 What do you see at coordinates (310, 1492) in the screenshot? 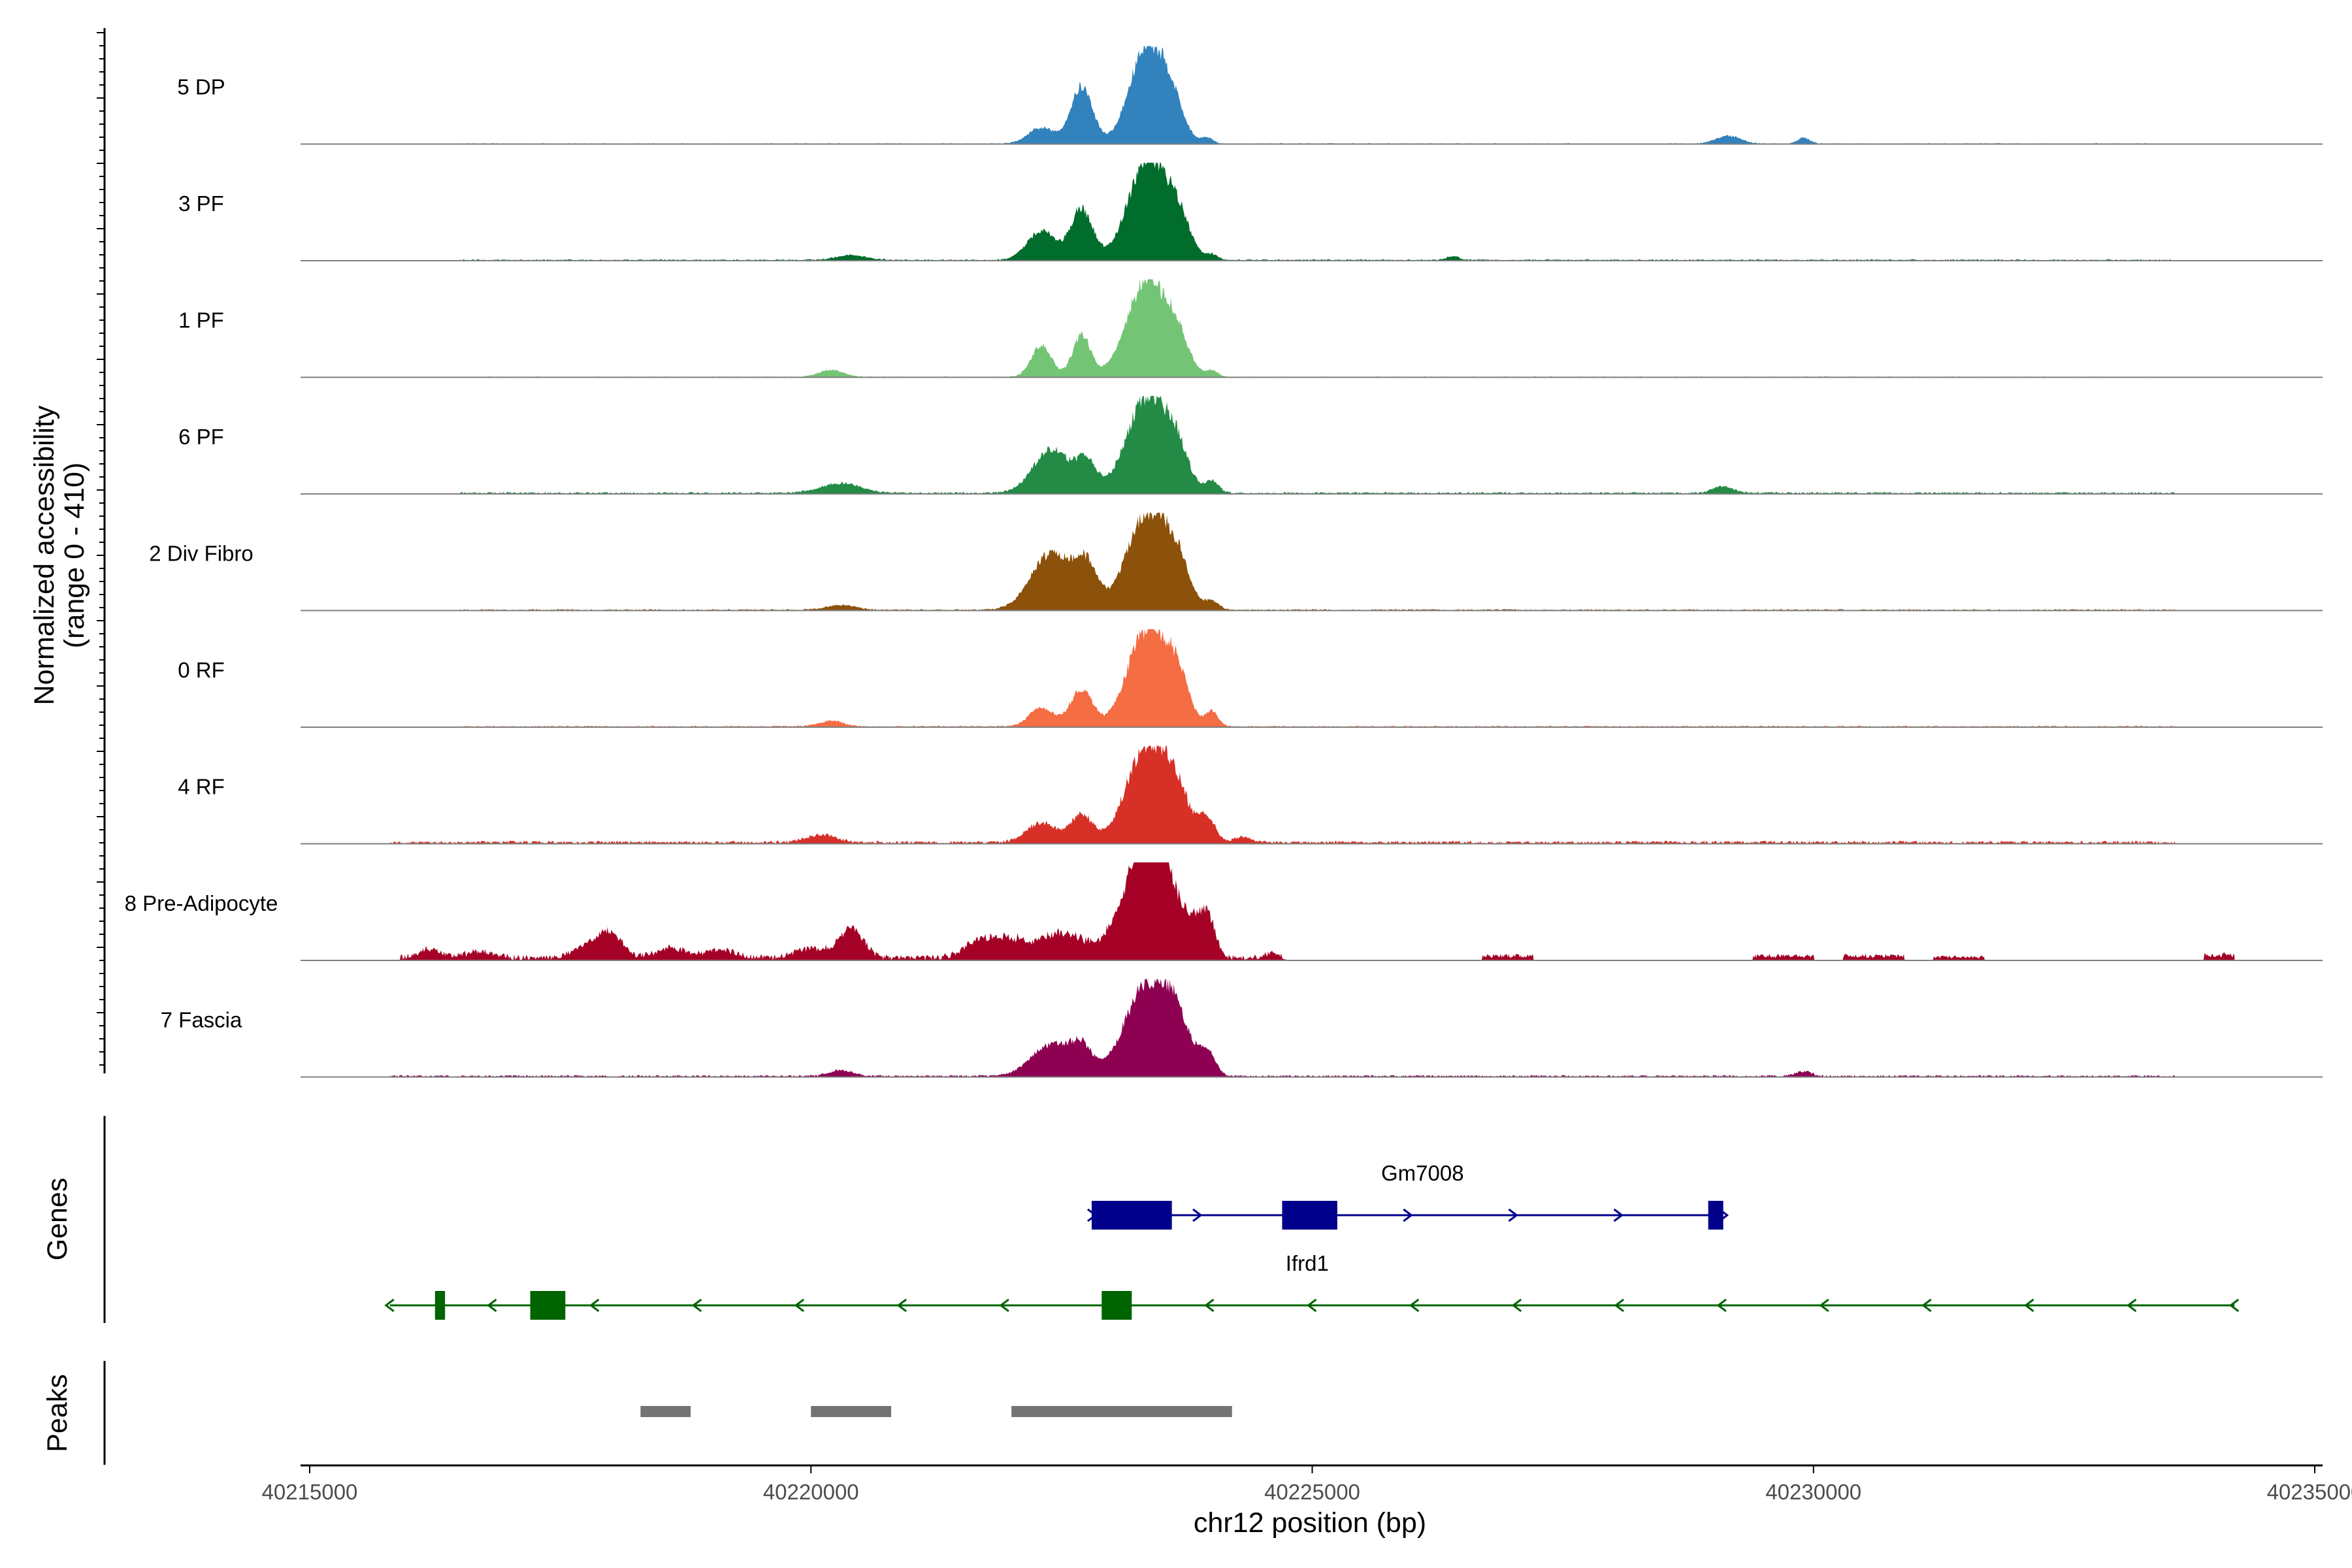
I see `x-tick-label: 40215000` at bounding box center [310, 1492].